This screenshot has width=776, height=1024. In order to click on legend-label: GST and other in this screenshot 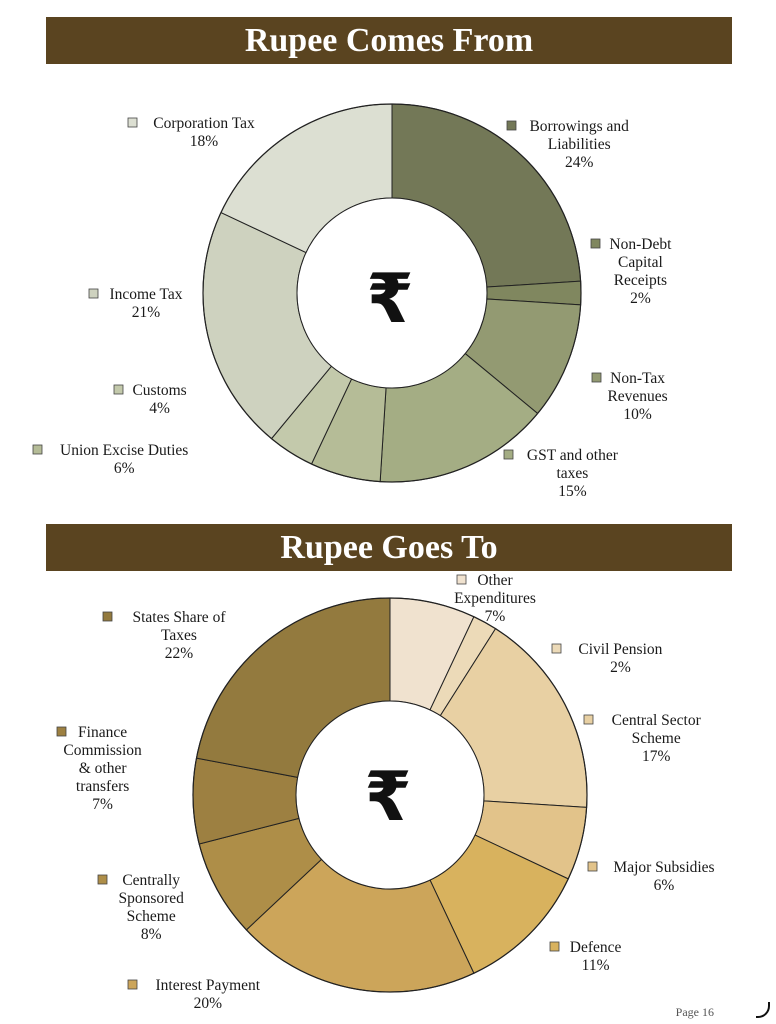, I will do `click(573, 455)`.